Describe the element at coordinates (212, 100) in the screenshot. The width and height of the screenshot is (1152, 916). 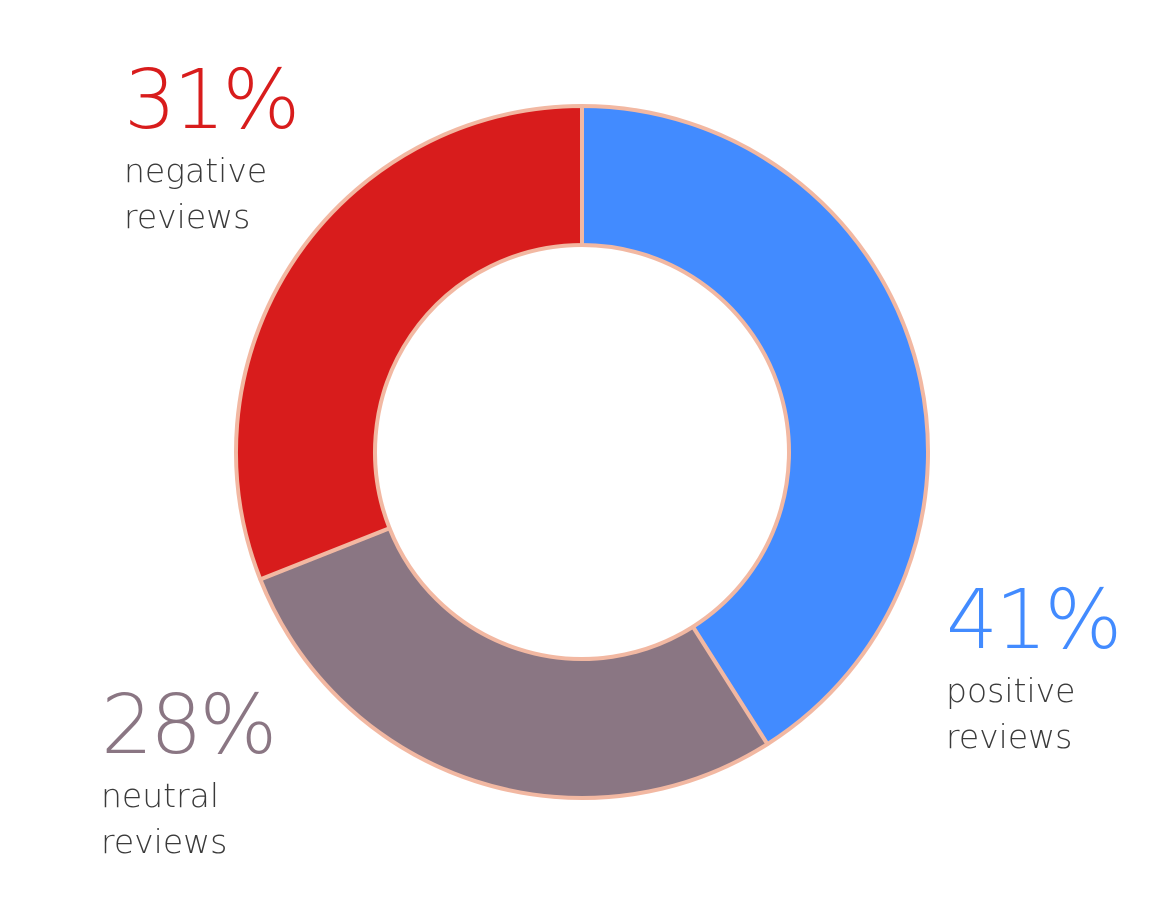
I see `negative-reviews-percent: 31%` at that location.